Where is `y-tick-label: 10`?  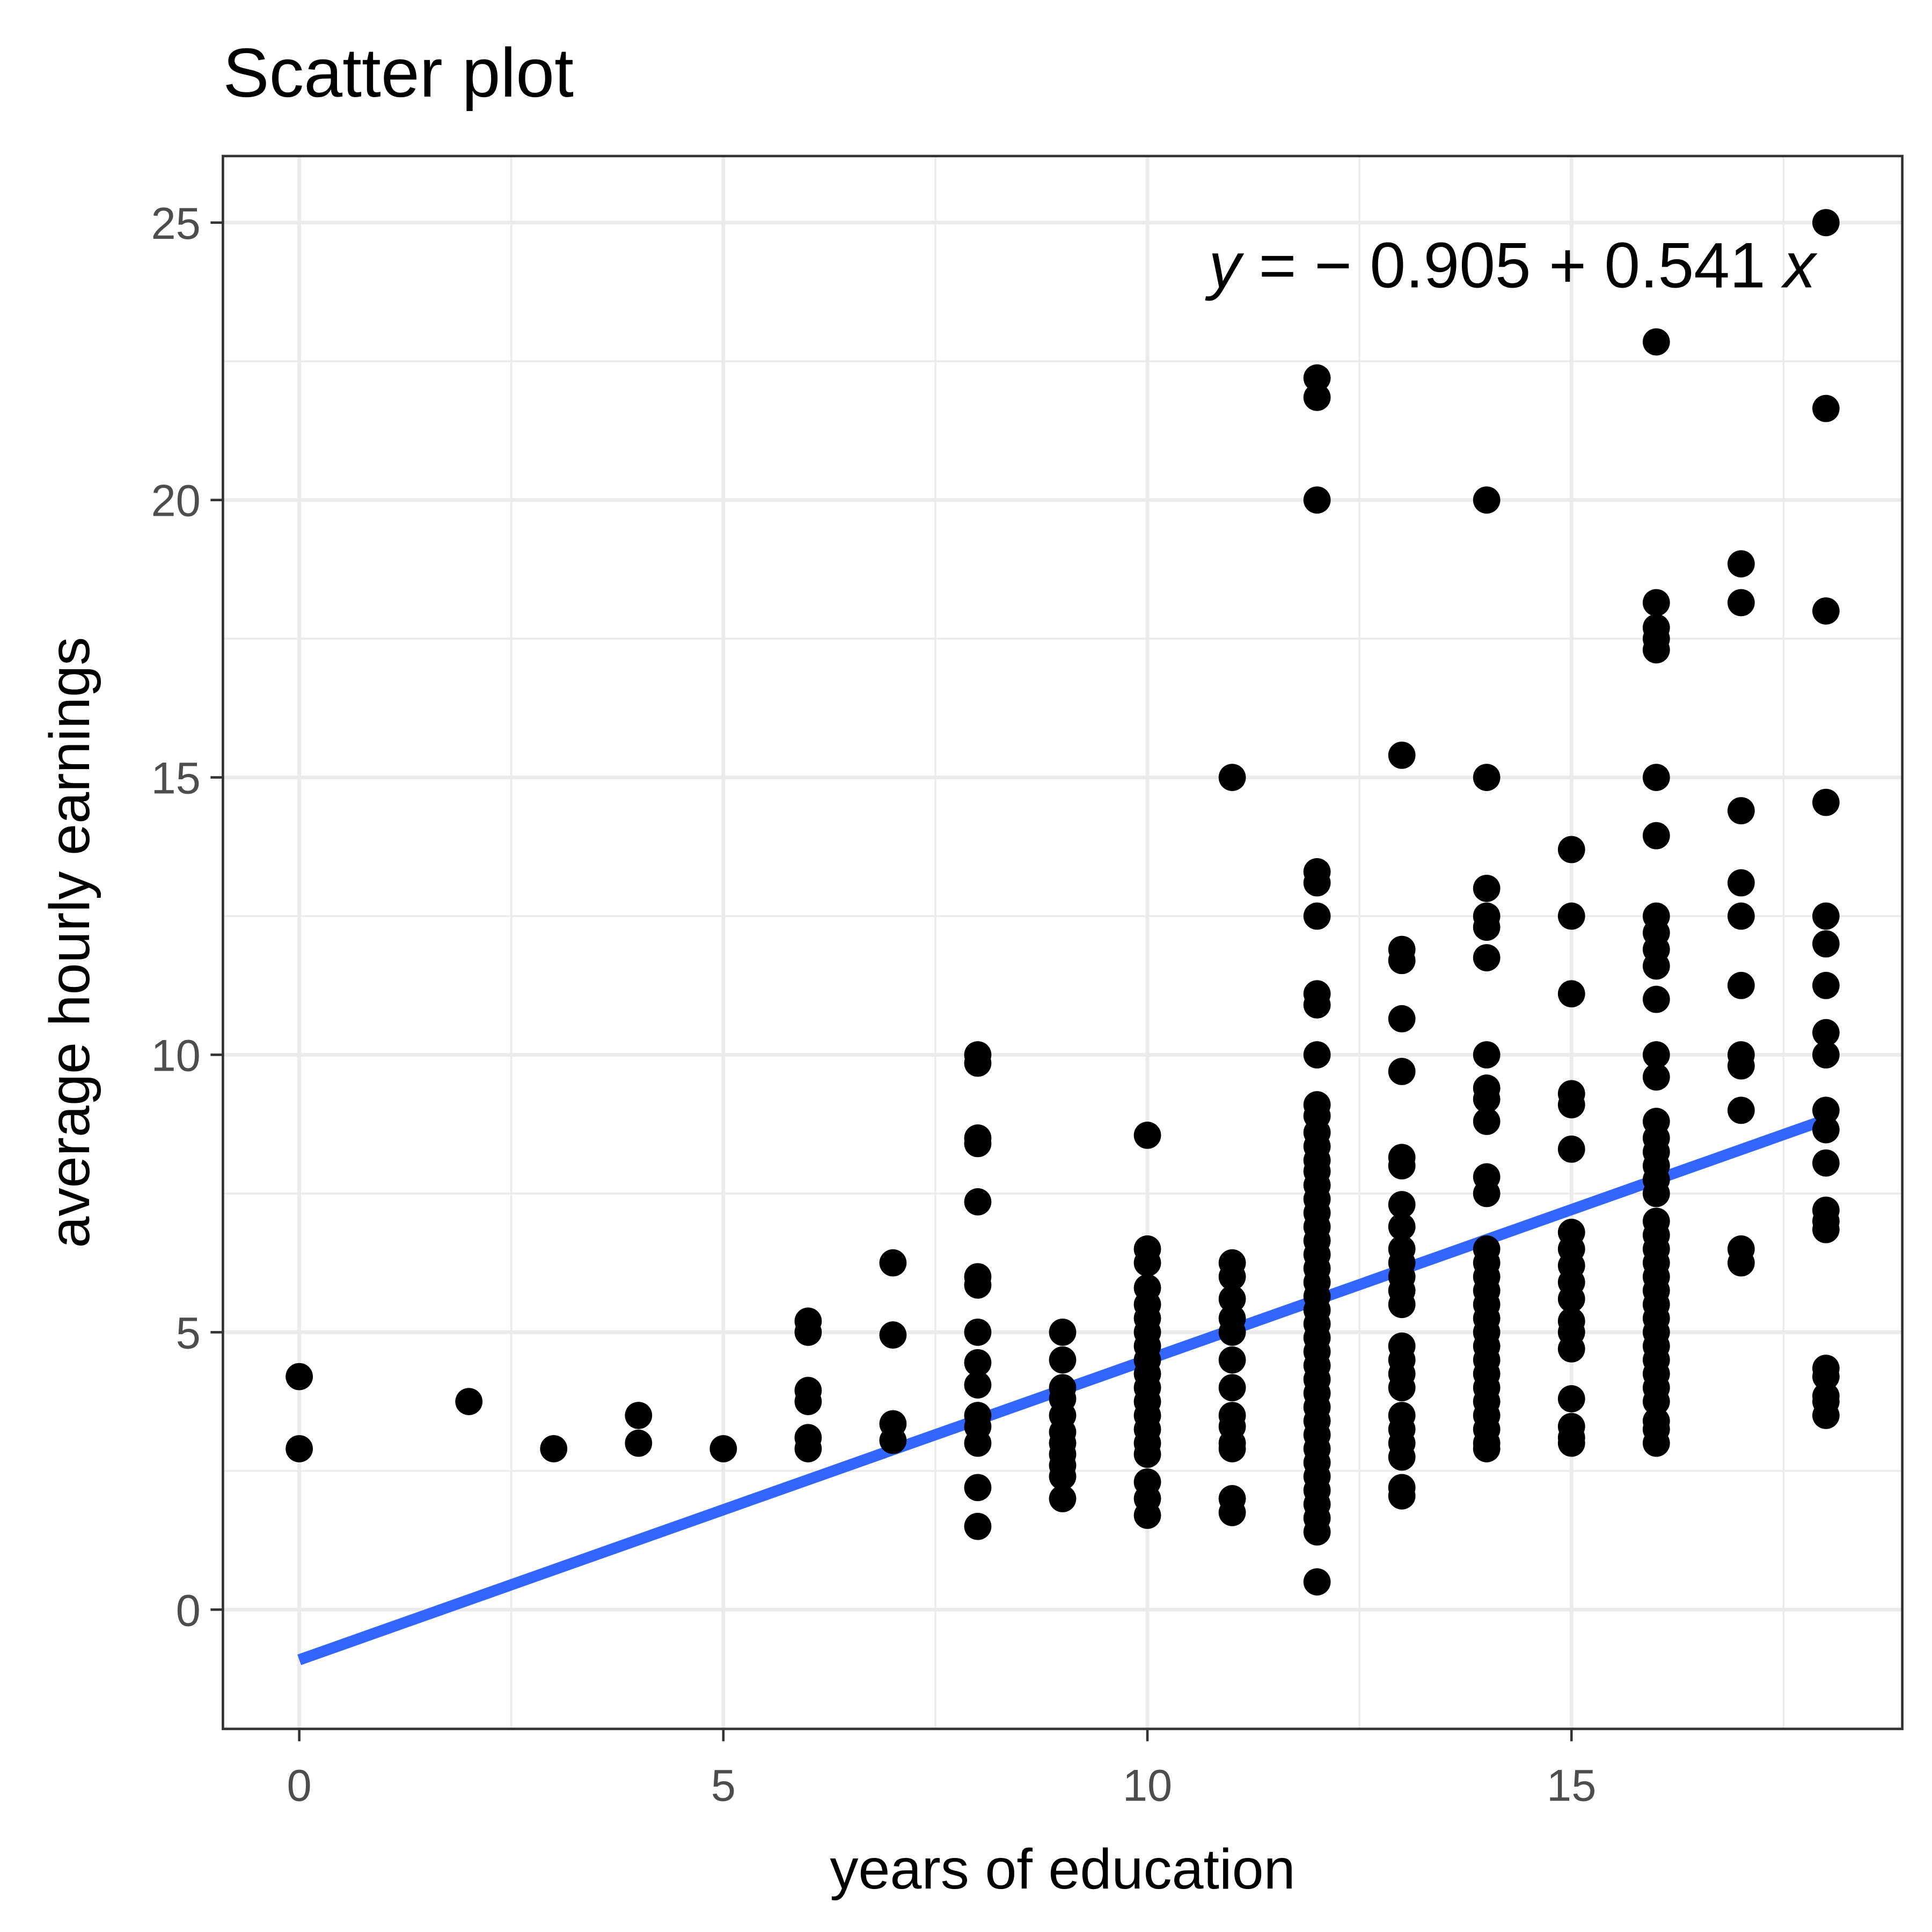 y-tick-label: 10 is located at coordinates (175, 1055).